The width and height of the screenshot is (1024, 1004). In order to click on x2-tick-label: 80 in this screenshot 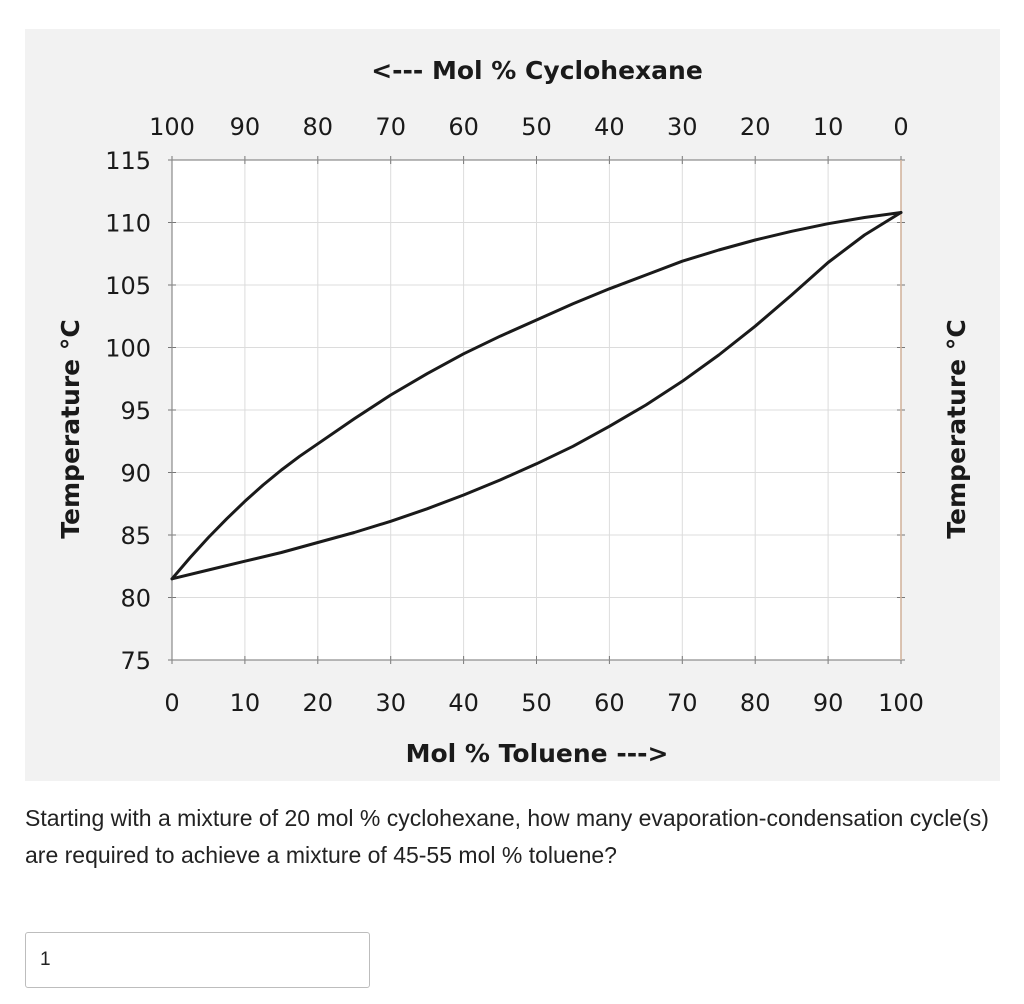, I will do `click(318, 127)`.